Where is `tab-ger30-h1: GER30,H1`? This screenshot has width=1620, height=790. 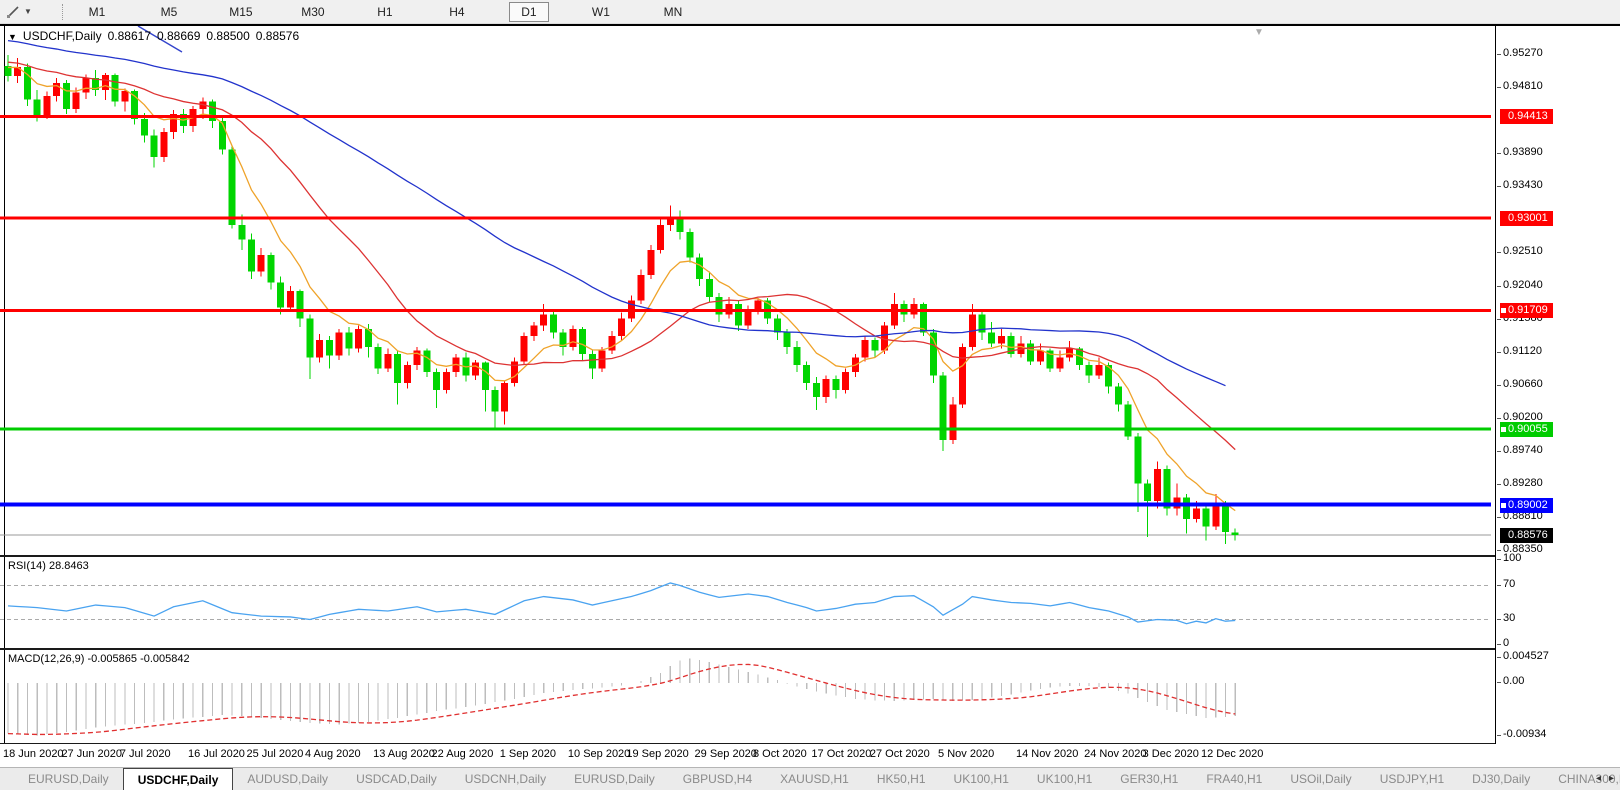 tab-ger30-h1: GER30,H1 is located at coordinates (1149, 779).